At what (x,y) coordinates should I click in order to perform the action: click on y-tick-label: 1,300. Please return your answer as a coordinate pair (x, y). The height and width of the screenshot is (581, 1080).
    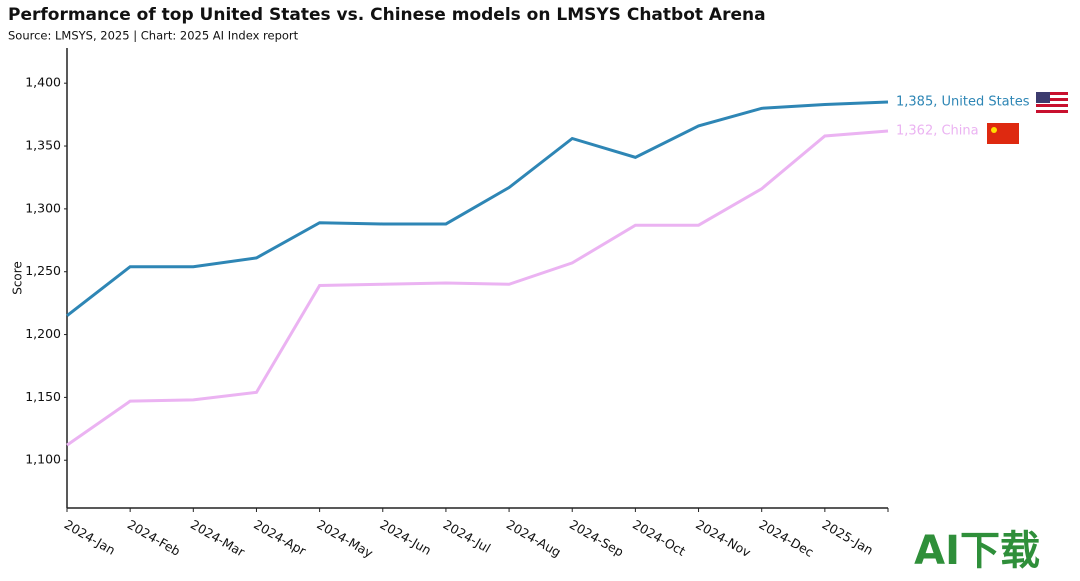
    Looking at the image, I should click on (43, 207).